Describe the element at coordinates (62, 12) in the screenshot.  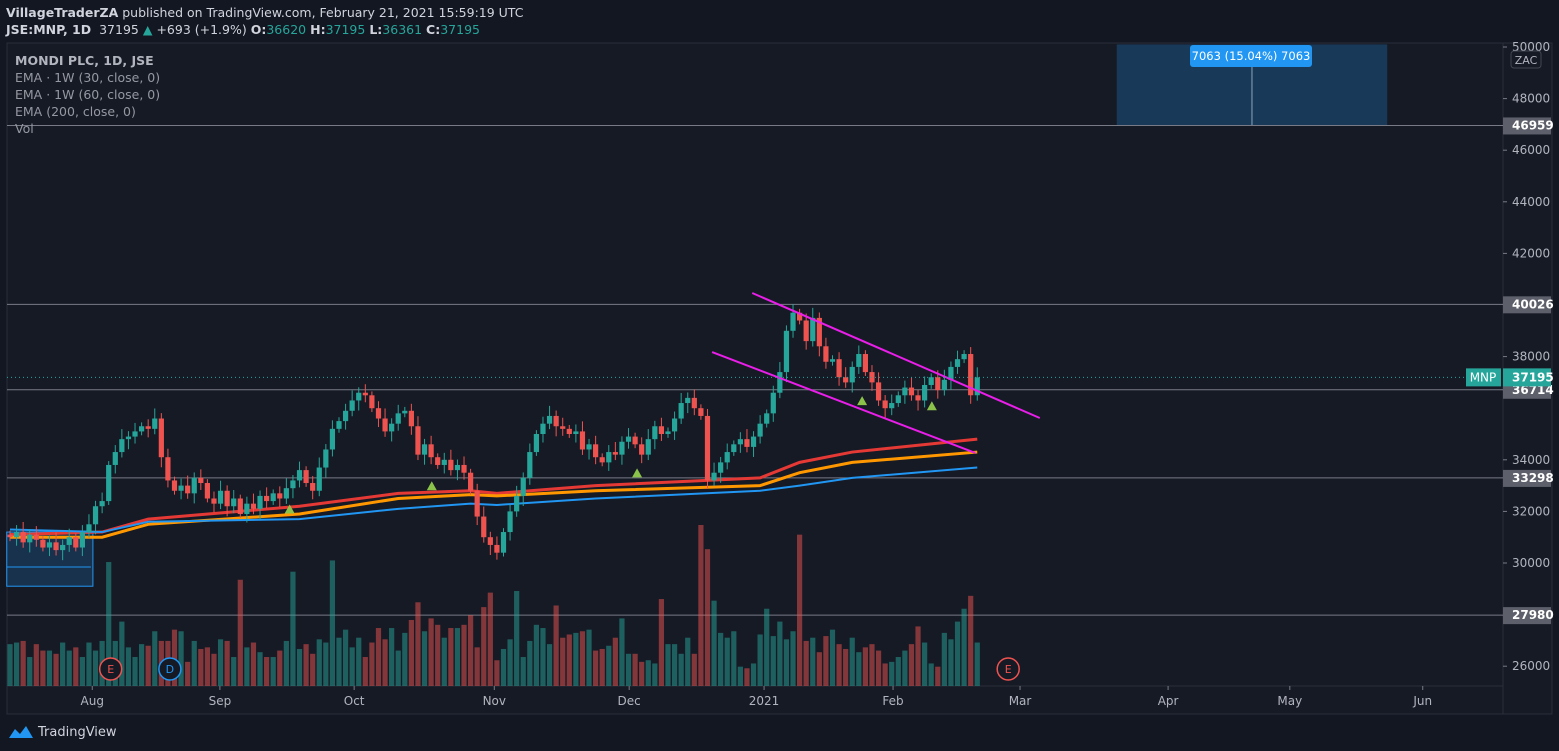
I see `author: VillageTraderZA` at that location.